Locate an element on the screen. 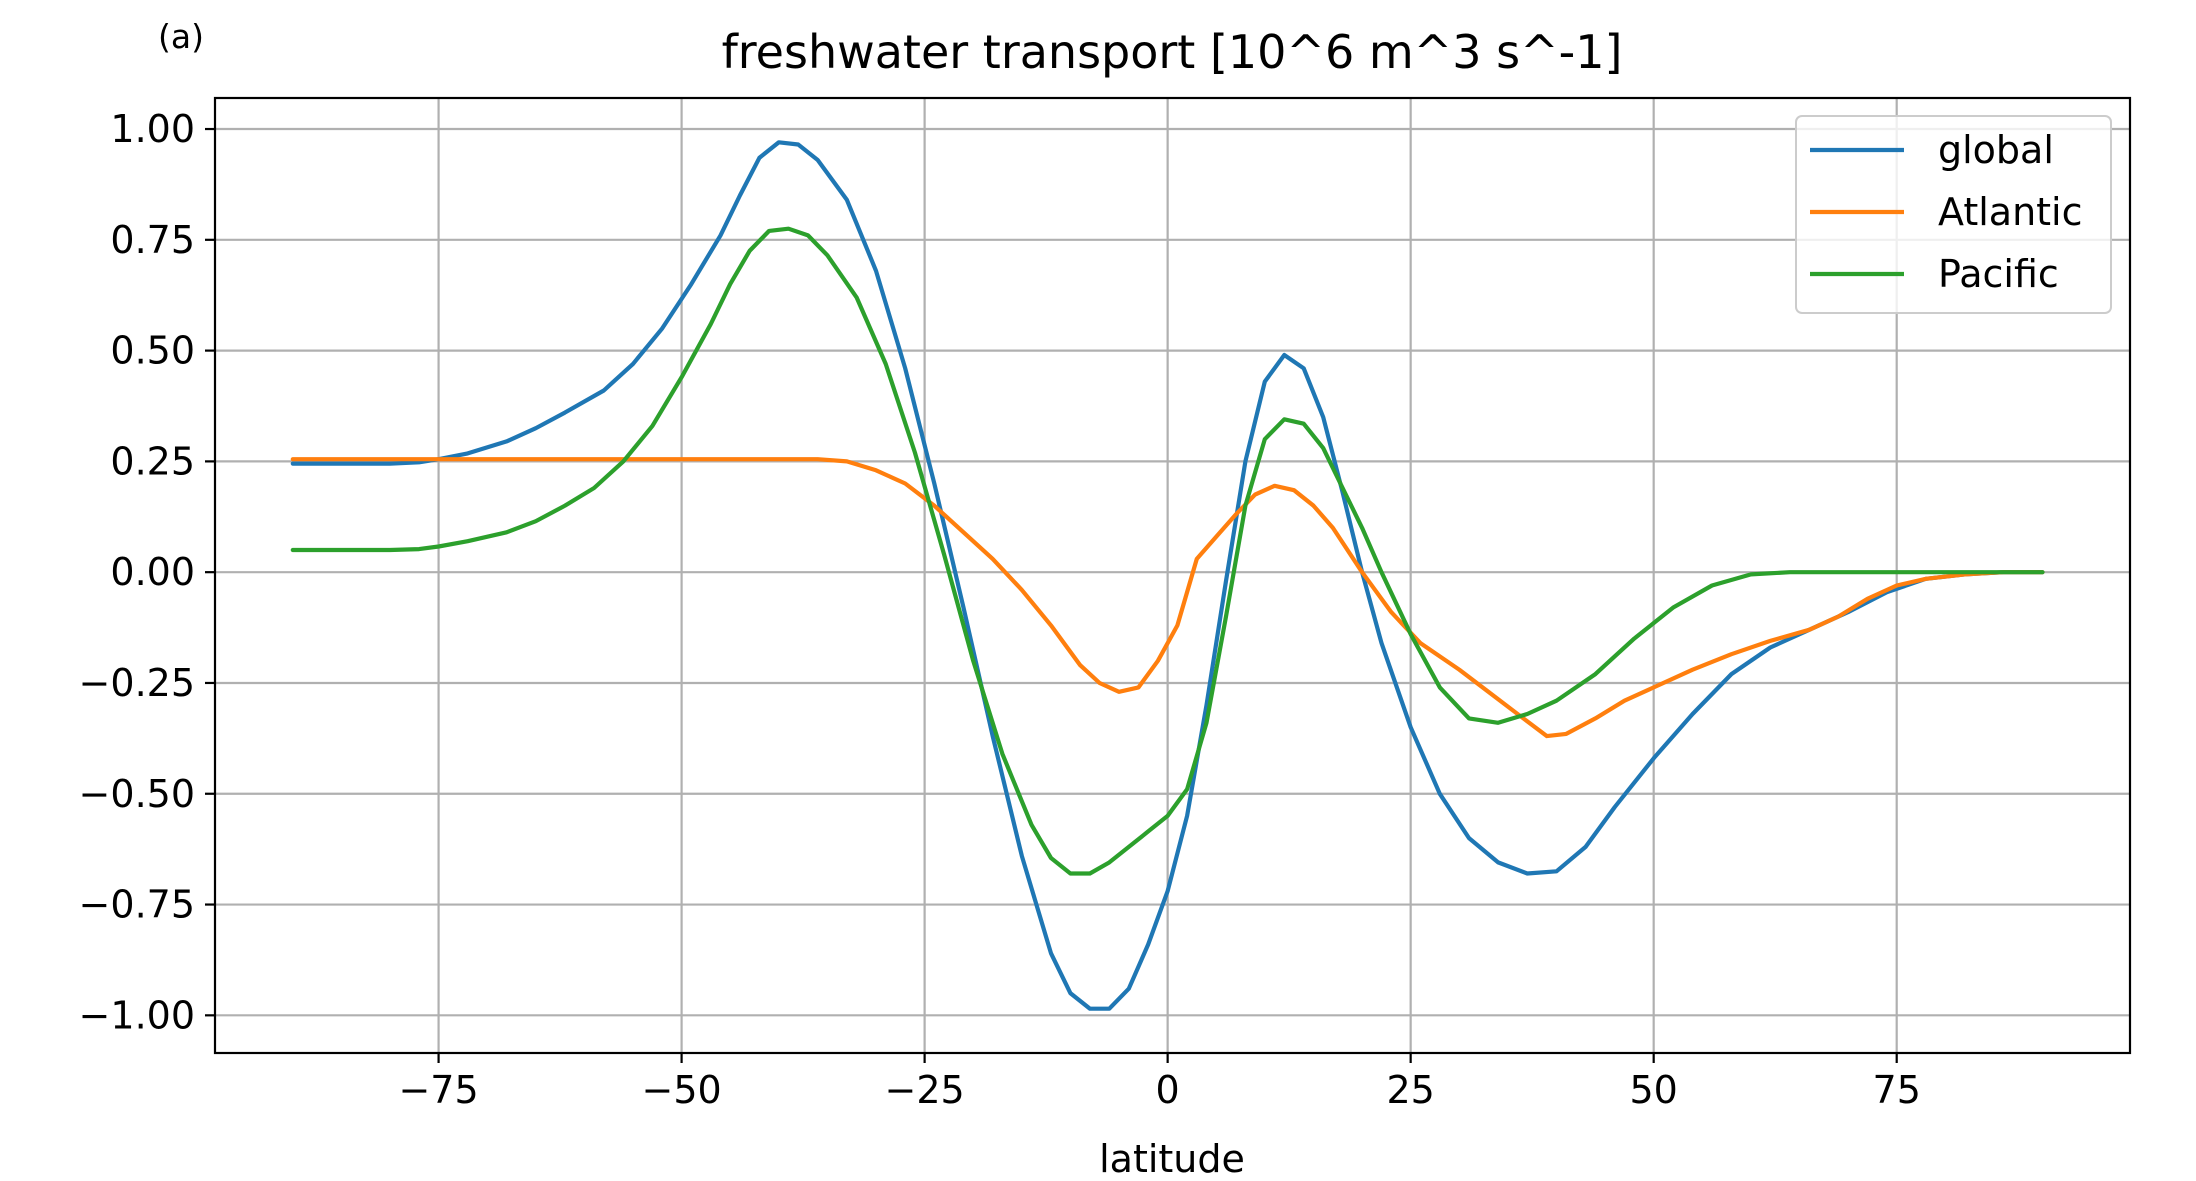 The height and width of the screenshot is (1181, 2196). x-axis-ticks: −75 −50 −25 0 25 50 75 is located at coordinates (1159, 1082).